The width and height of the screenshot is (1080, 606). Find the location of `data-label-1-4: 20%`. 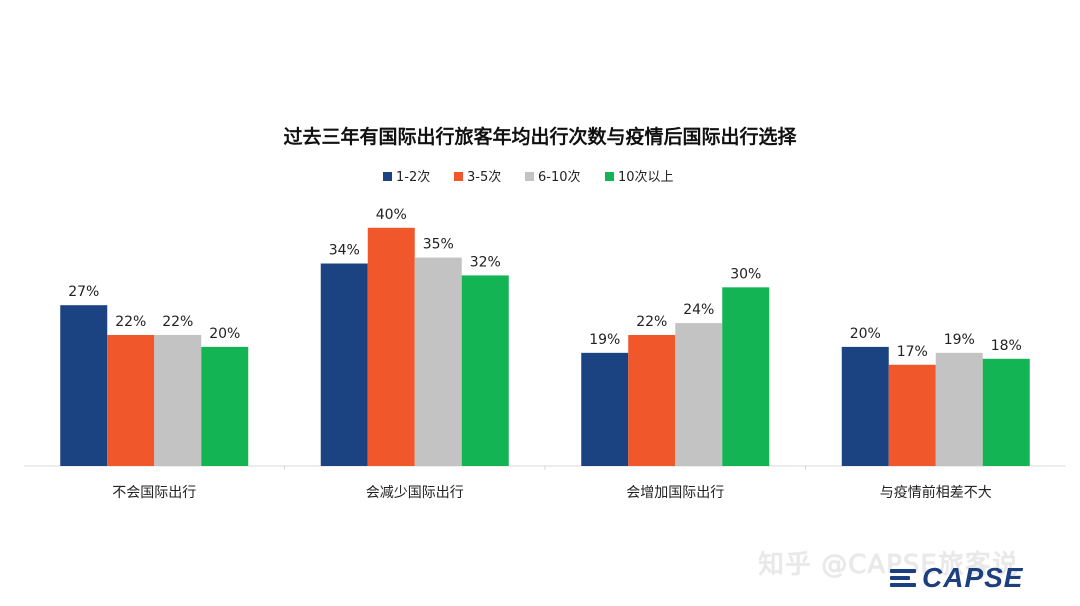

data-label-1-4: 20% is located at coordinates (224, 334).